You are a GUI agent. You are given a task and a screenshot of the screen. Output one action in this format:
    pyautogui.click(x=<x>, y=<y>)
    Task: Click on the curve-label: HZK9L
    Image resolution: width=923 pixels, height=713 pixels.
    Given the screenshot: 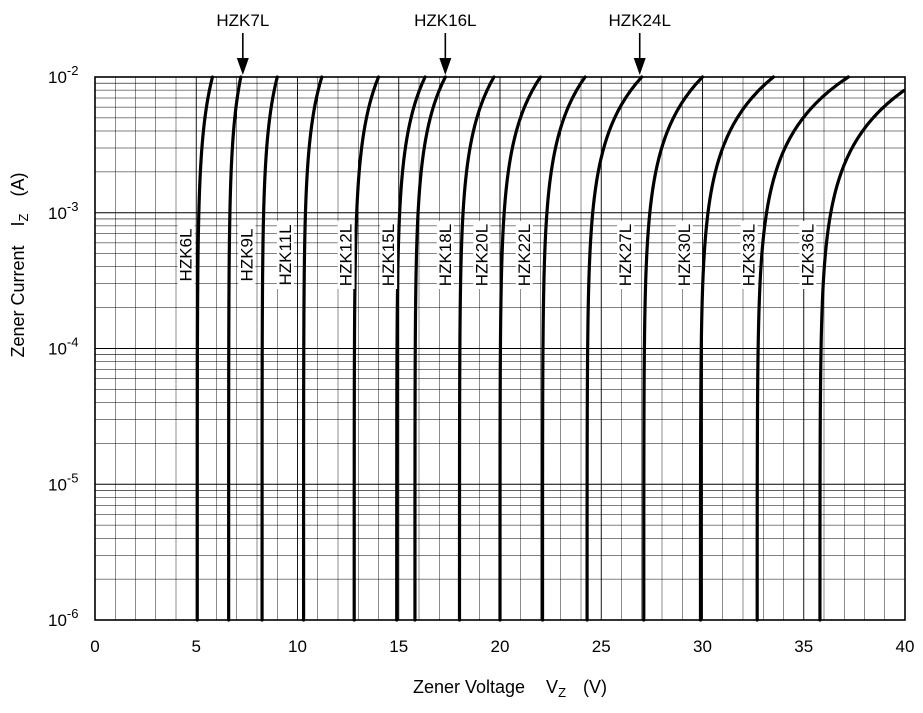 What is the action you would take?
    pyautogui.click(x=246, y=255)
    